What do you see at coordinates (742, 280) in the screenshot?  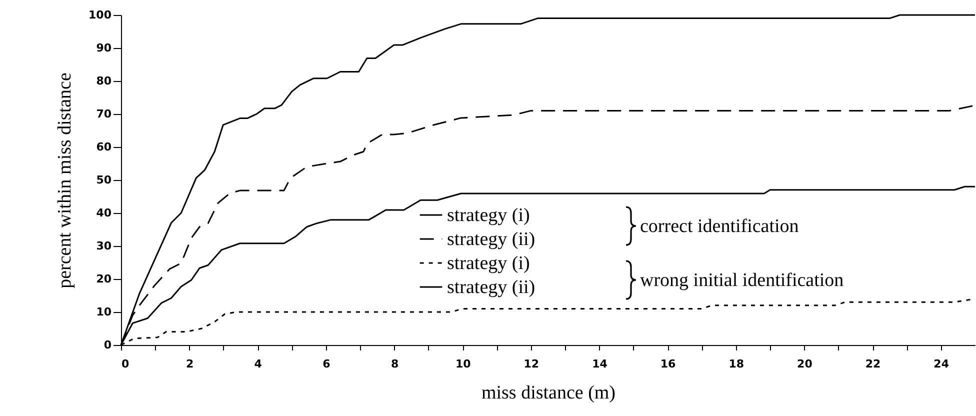 I see `annotation: wrong initial identification` at bounding box center [742, 280].